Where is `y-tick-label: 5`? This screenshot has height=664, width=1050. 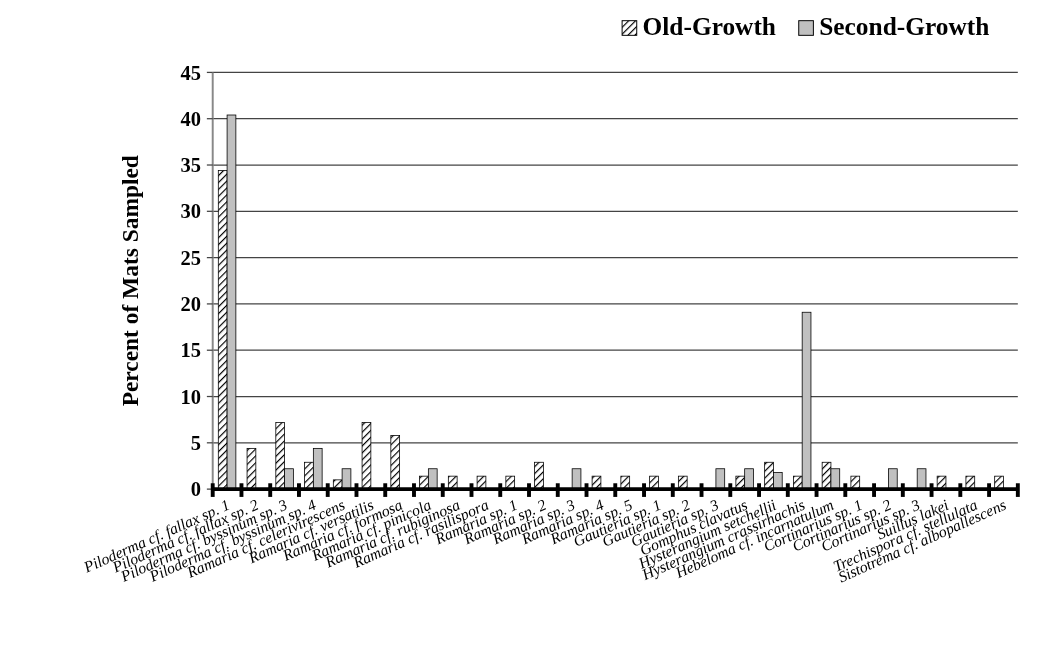 y-tick-label: 5 is located at coordinates (195, 442).